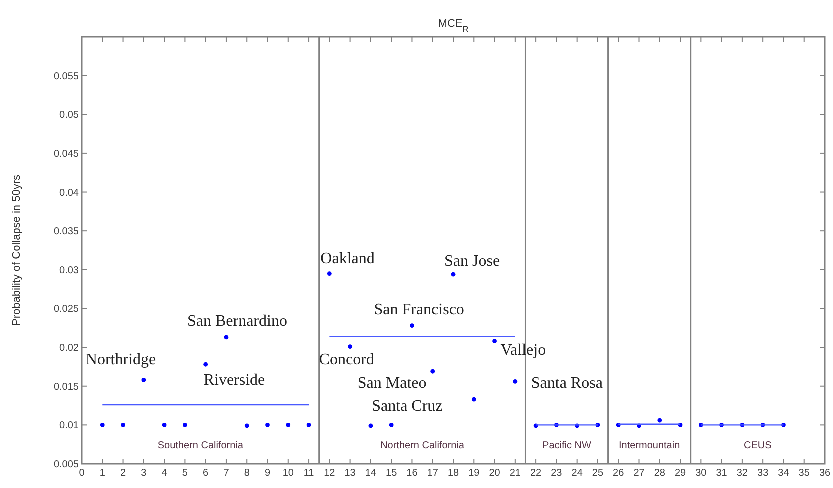 This screenshot has height=488, width=833. What do you see at coordinates (453, 26) in the screenshot?
I see `chart-title: MCE$_{R}$` at bounding box center [453, 26].